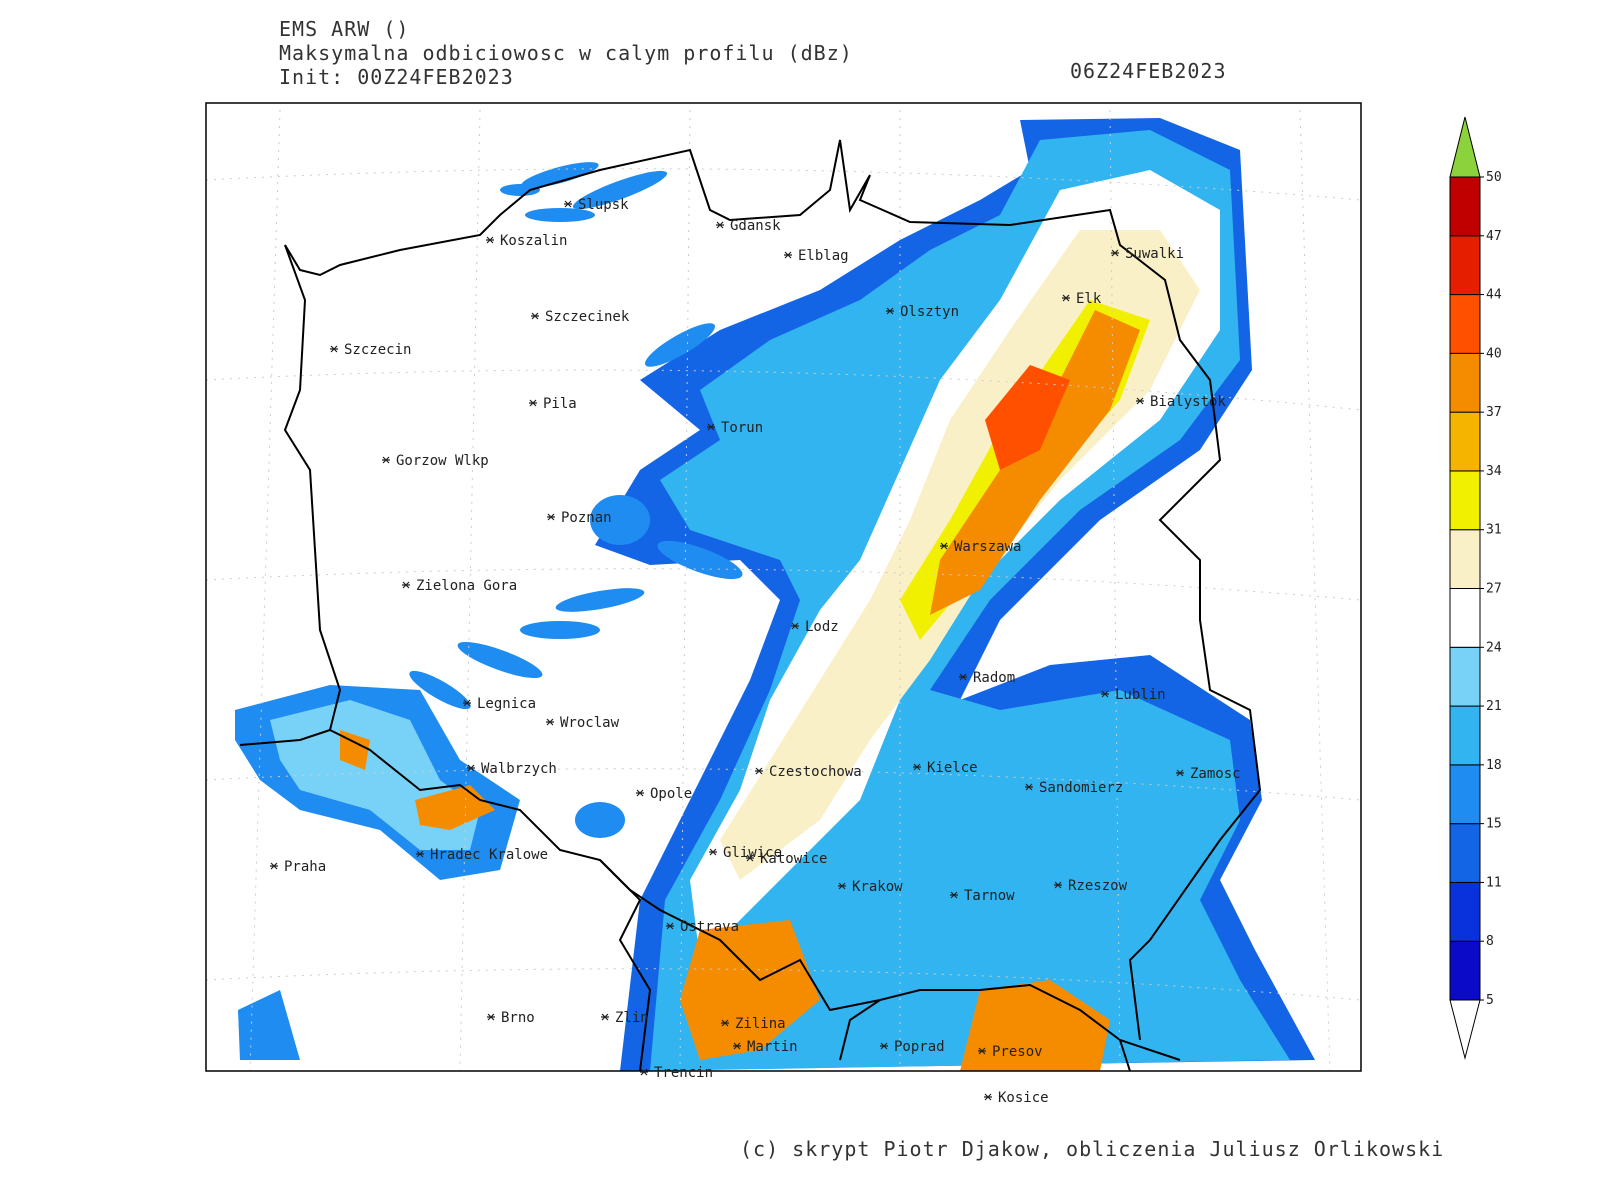 The image size is (1600, 1204). I want to click on city-name: Lodz, so click(822, 627).